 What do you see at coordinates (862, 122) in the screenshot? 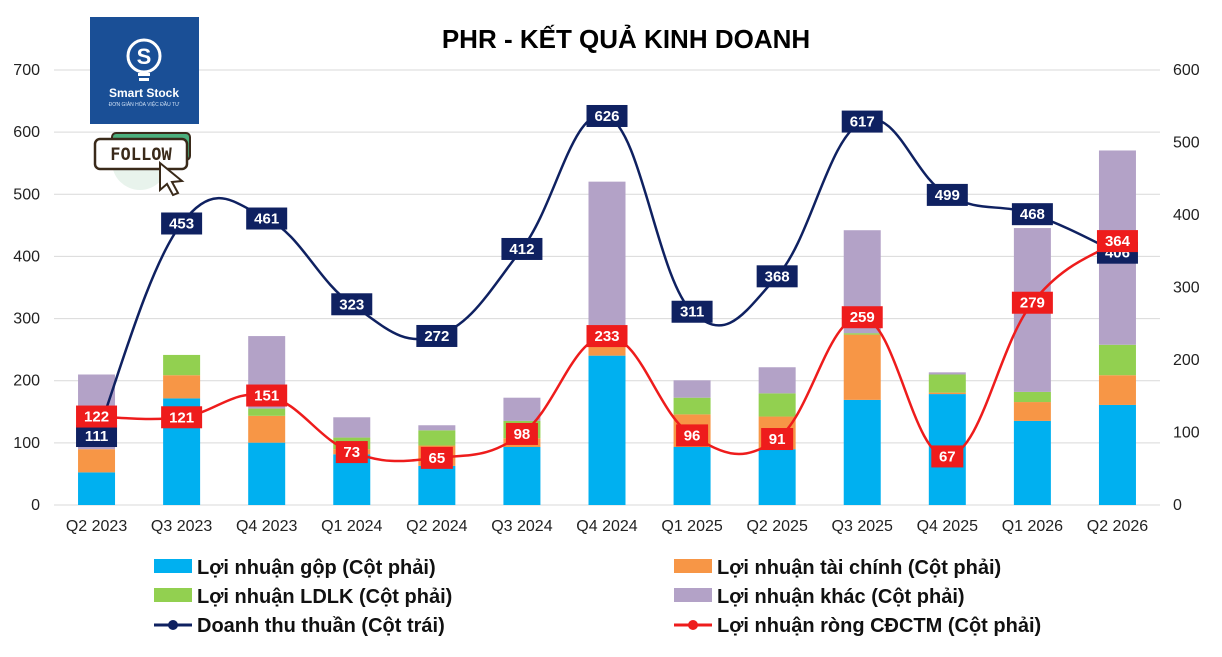
I see `revenue-data-label: 617` at bounding box center [862, 122].